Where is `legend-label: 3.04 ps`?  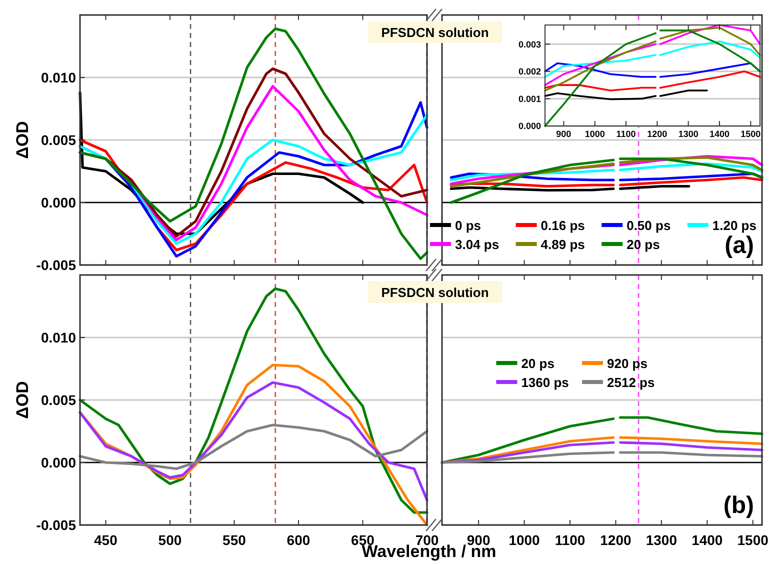 legend-label: 3.04 ps is located at coordinates (477, 244).